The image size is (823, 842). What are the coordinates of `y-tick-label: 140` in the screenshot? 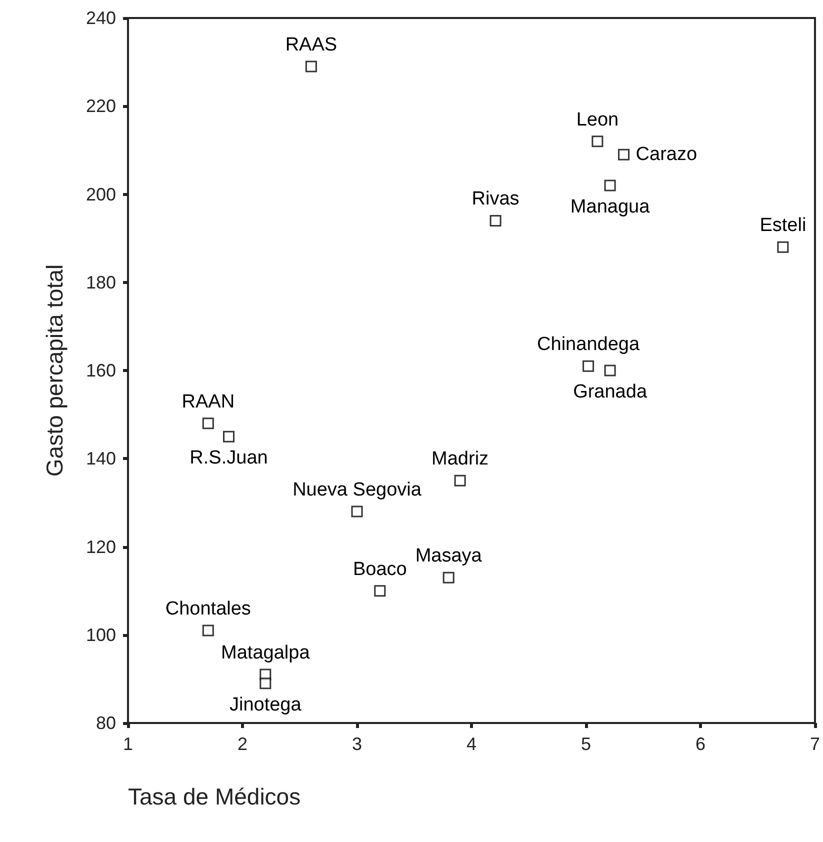 It's located at (101, 458).